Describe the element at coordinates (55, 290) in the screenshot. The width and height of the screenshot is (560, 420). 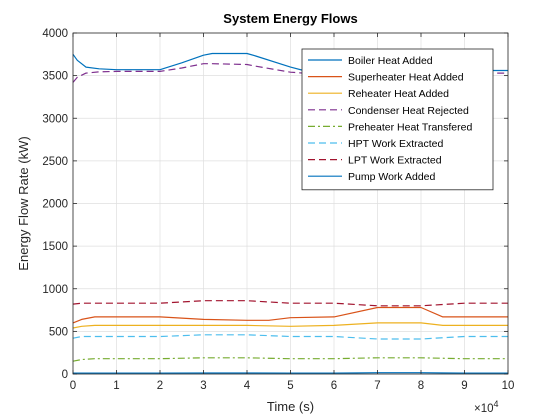
I see `y-tick-label: 1000` at that location.